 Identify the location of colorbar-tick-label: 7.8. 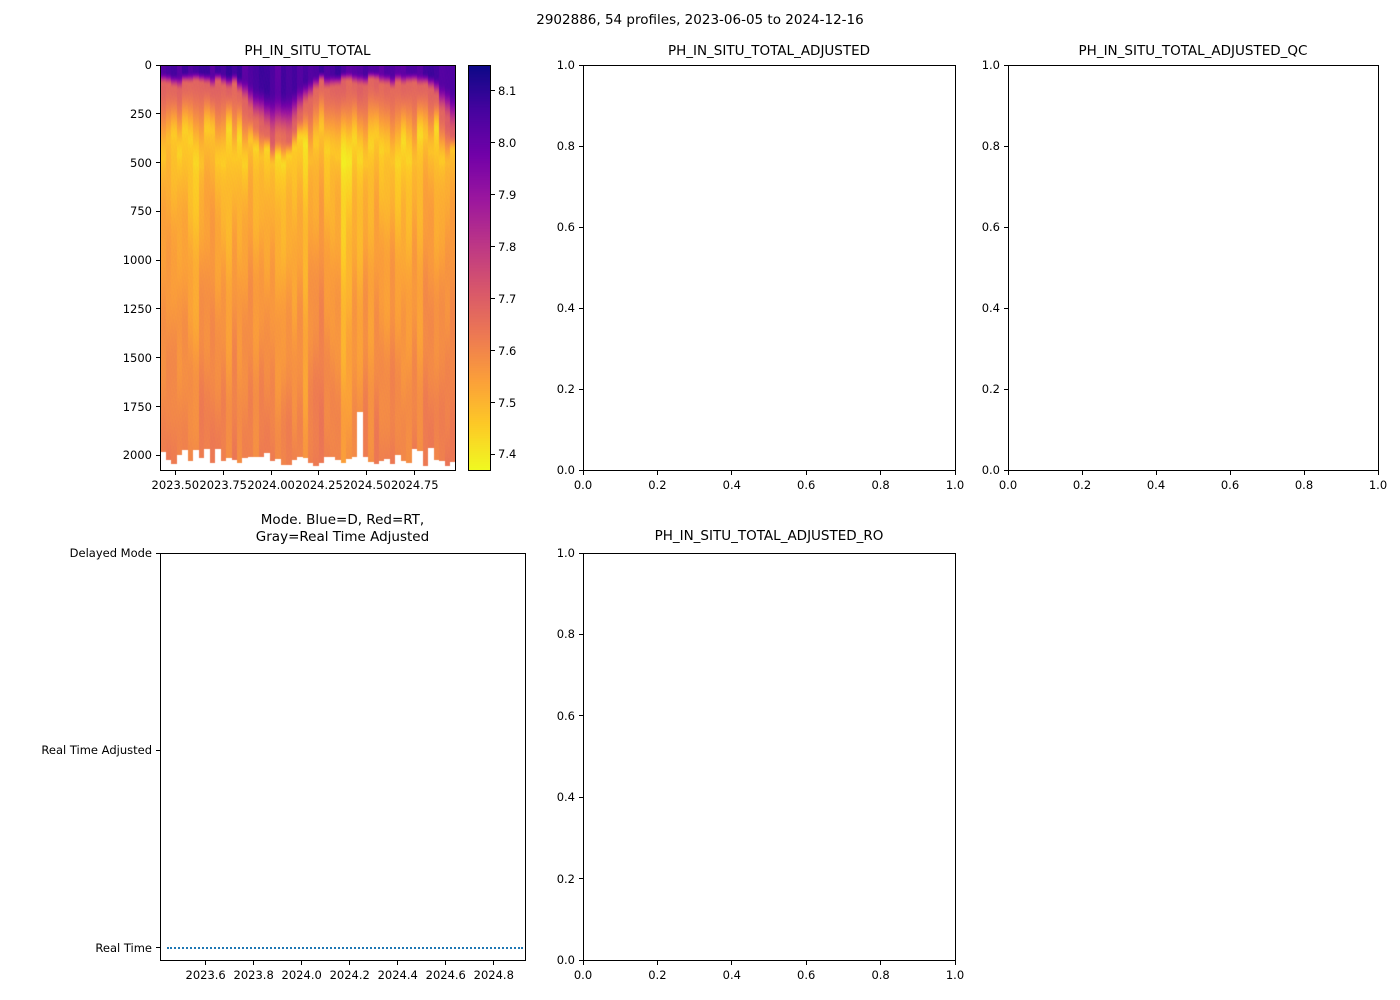
(507, 246).